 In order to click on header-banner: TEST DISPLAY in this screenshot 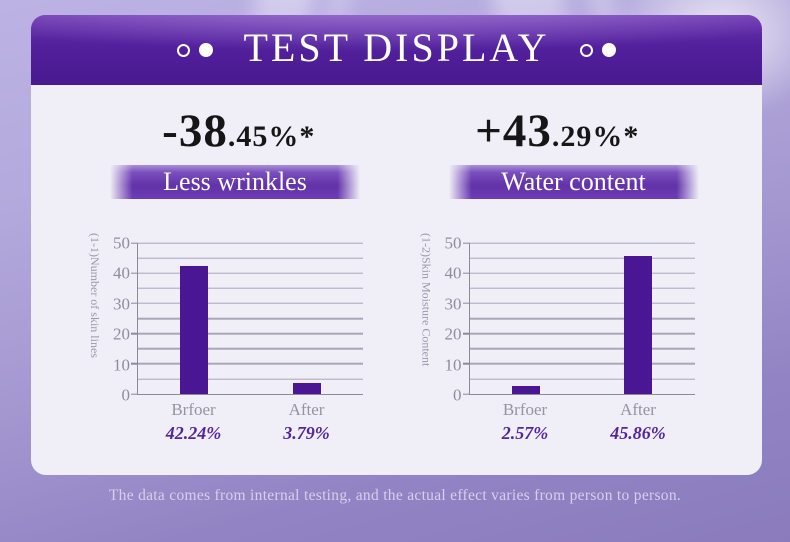, I will do `click(396, 50)`.